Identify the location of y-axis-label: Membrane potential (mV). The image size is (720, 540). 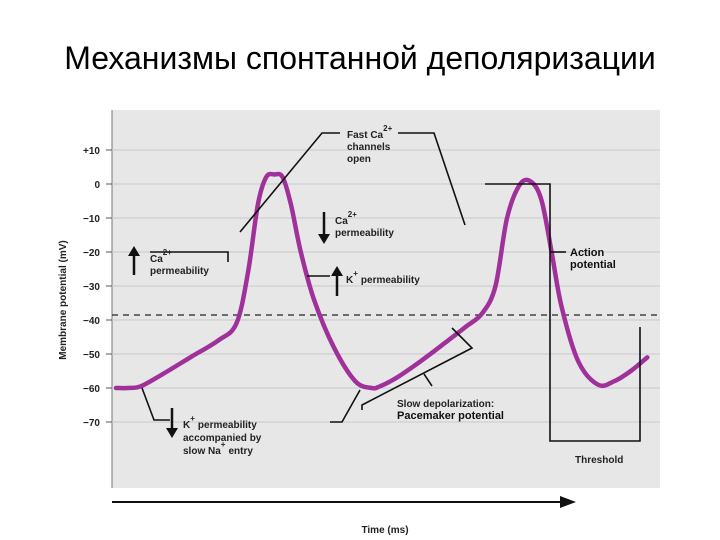
(63, 299).